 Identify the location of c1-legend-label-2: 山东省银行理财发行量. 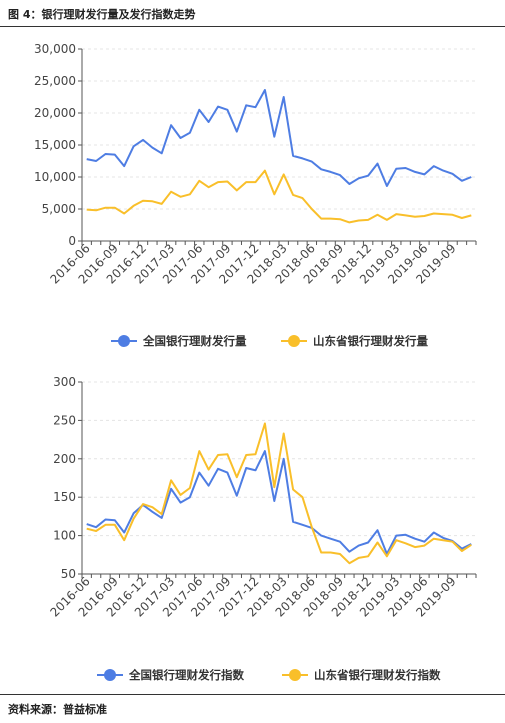
(370, 341).